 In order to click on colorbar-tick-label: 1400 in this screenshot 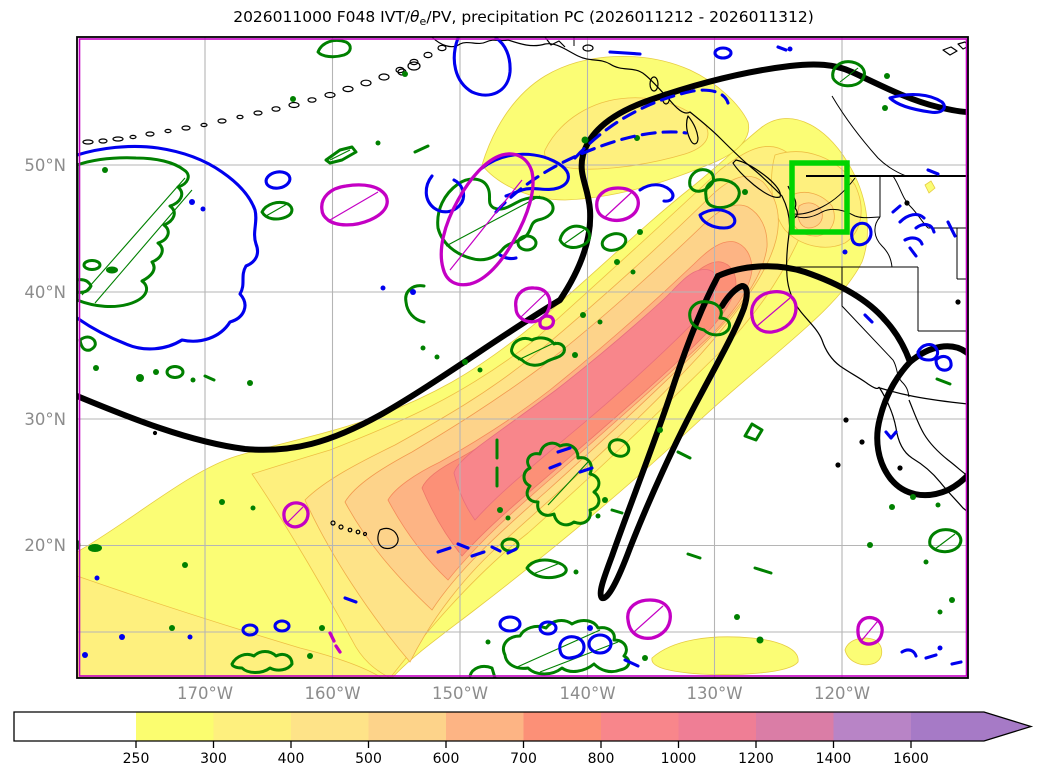, I will do `click(834, 759)`.